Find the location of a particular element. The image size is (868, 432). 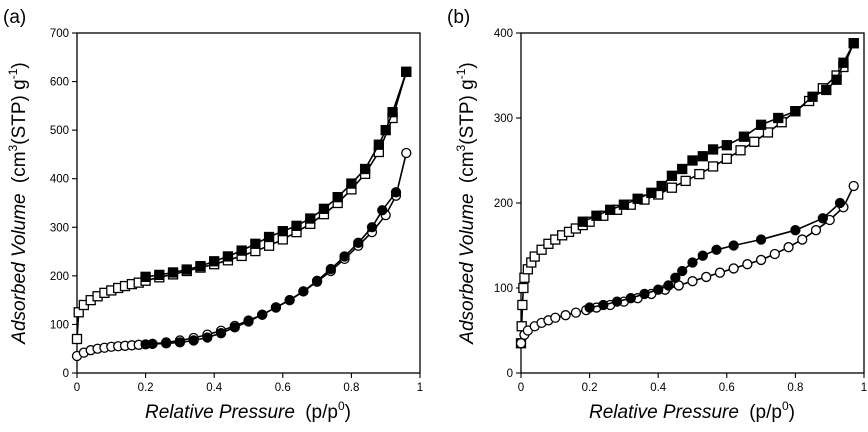

x-tick-label: 0 is located at coordinates (521, 388).